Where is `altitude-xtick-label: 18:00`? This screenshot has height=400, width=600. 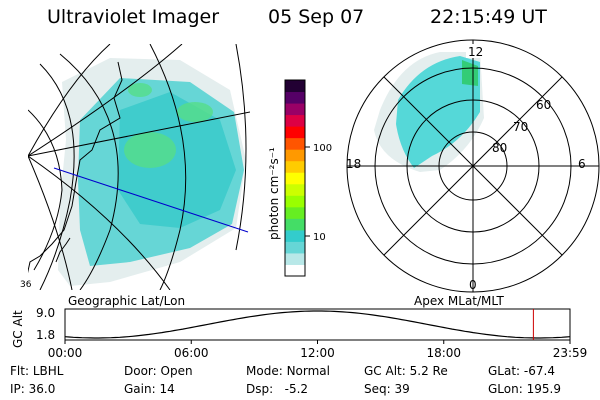 altitude-xtick-label: 18:00 is located at coordinates (443, 353).